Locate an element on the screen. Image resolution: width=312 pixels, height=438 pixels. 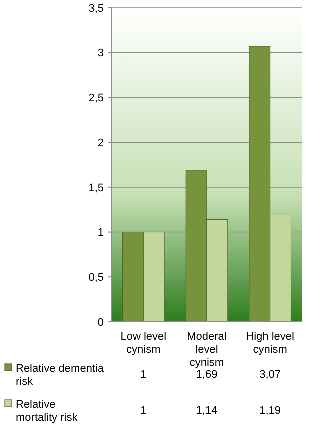
y-tick-label: 3,5 is located at coordinates (96, 8).